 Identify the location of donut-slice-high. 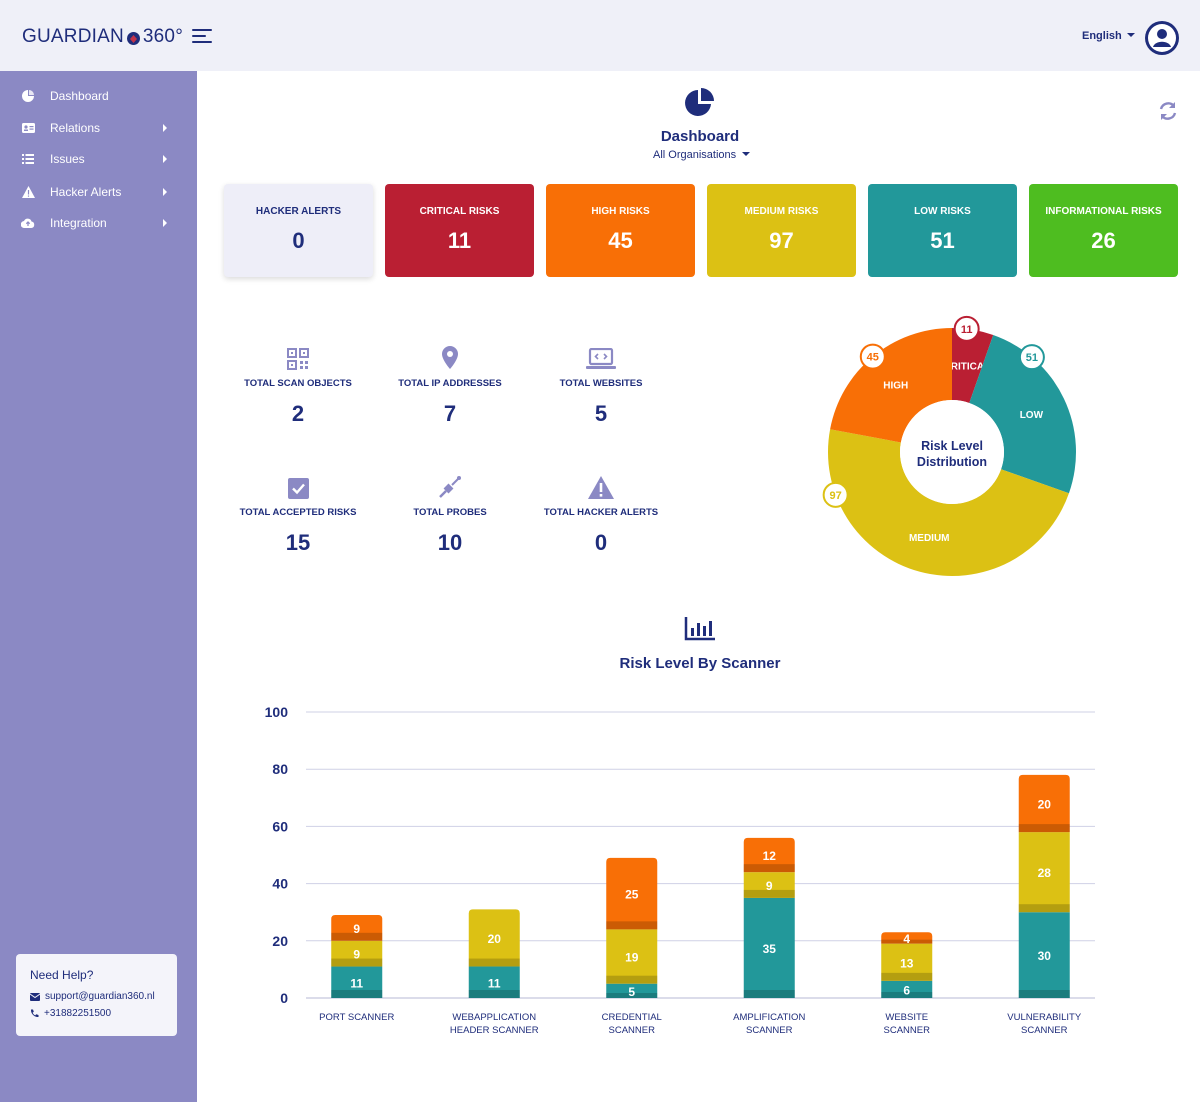
(891, 385).